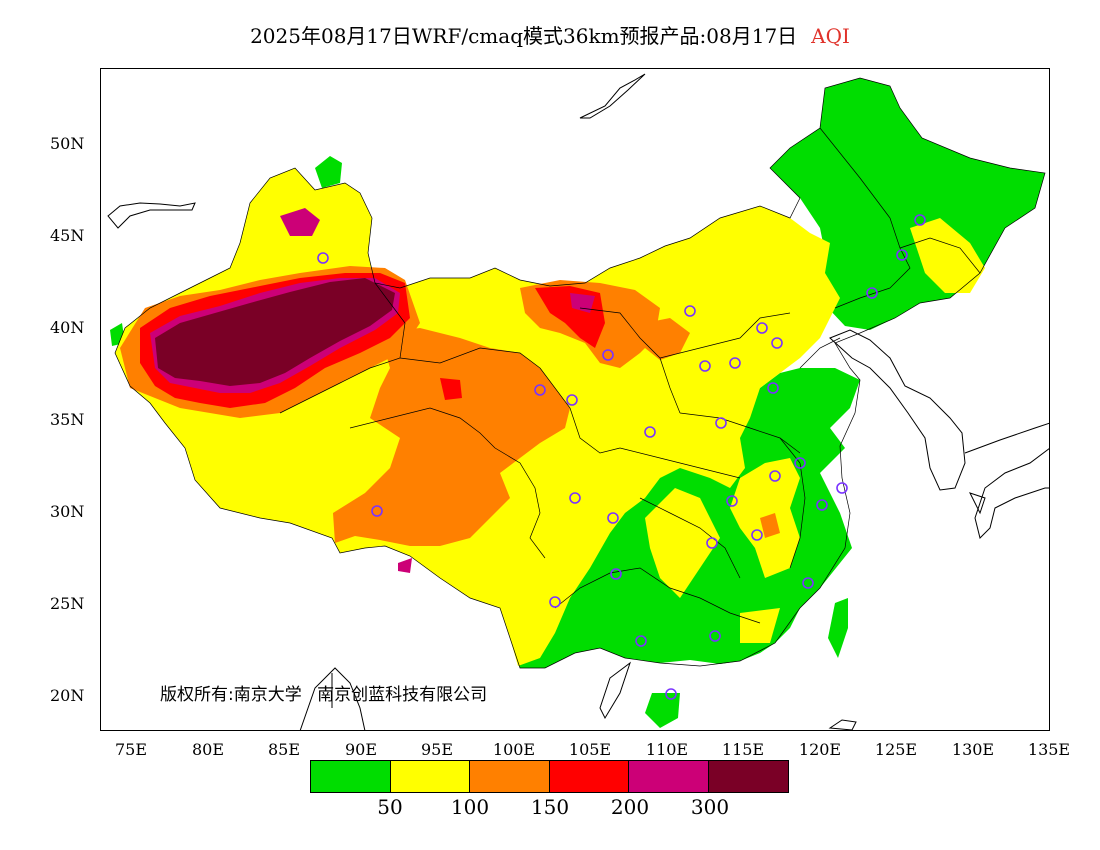 Image resolution: width=1100 pixels, height=850 pixels. I want to click on copyright-owner-2: 南京创蓝科技有限公司, so click(402, 695).